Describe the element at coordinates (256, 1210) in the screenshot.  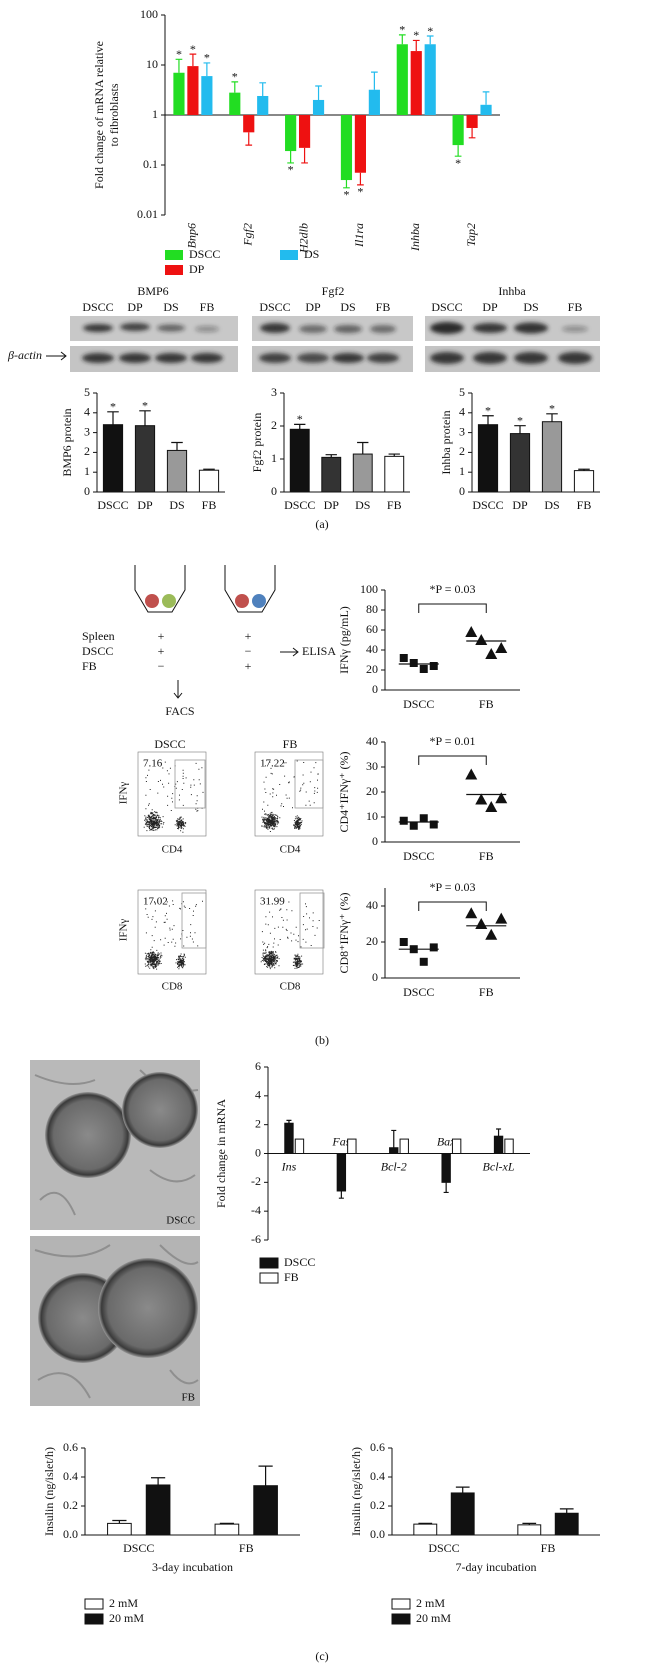
I see `y-tick-label: -4` at that location.